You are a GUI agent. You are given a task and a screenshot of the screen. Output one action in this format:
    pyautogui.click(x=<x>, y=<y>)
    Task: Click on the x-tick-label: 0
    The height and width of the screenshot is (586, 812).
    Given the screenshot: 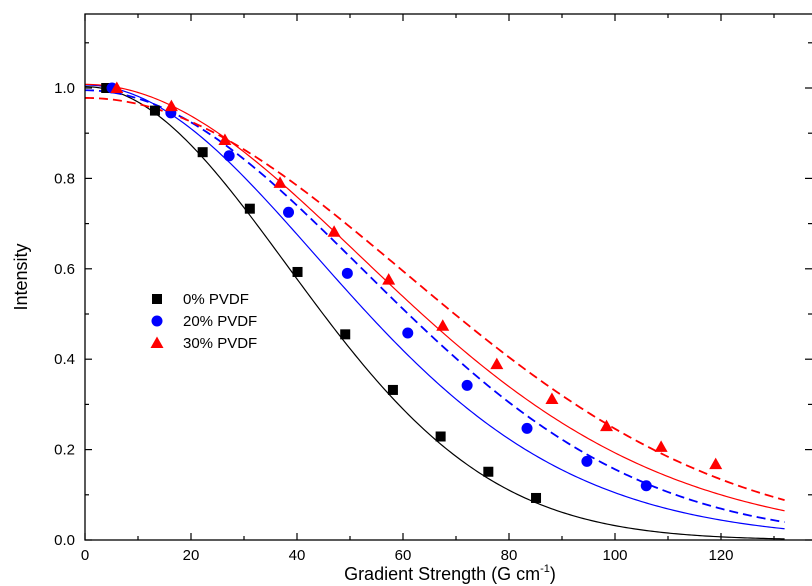 What is the action you would take?
    pyautogui.click(x=85, y=555)
    